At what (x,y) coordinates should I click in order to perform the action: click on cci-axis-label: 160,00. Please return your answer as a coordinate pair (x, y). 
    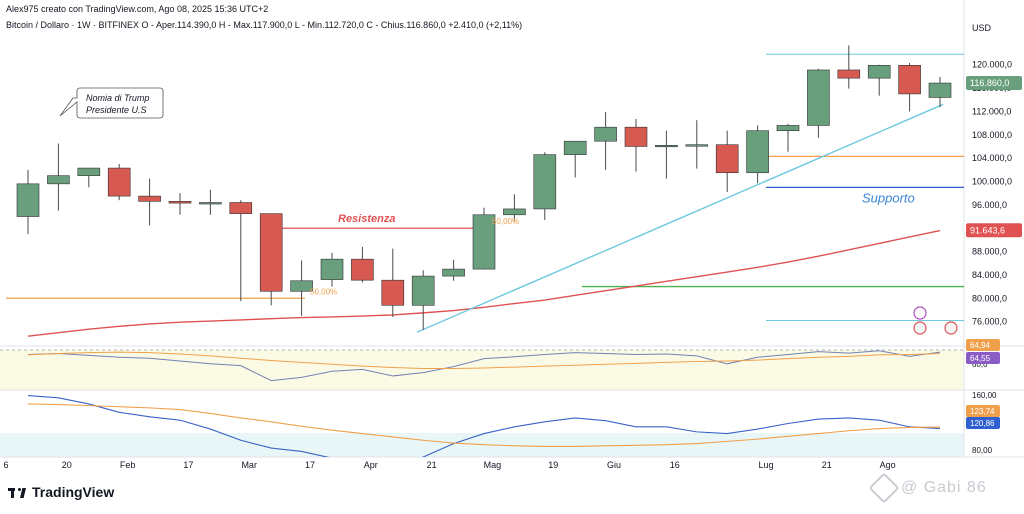
    Looking at the image, I should click on (984, 395).